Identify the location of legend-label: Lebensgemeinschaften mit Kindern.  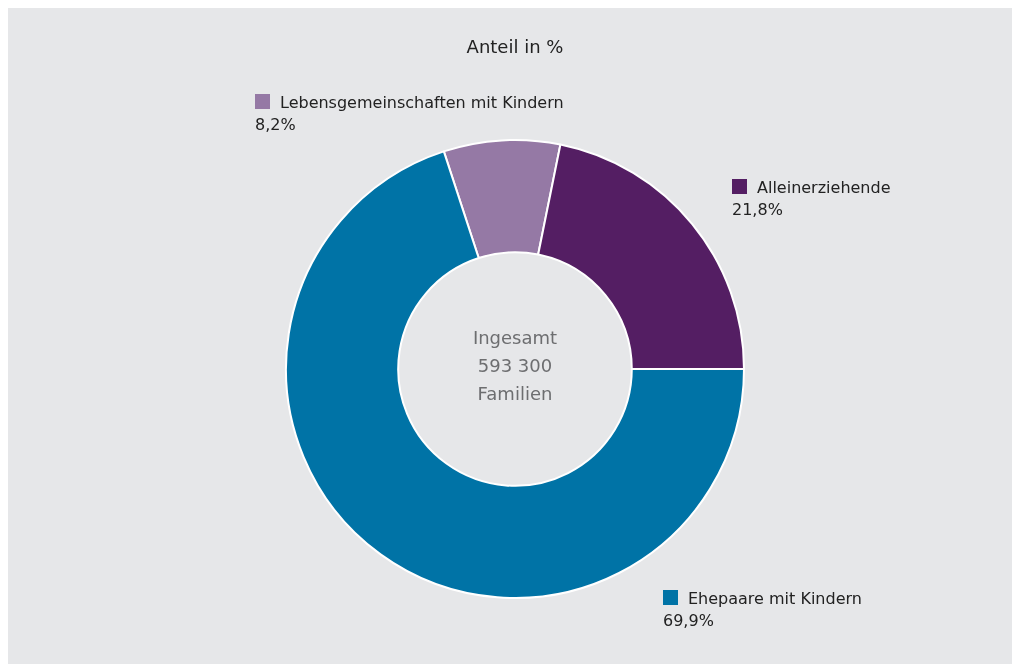
(422, 102).